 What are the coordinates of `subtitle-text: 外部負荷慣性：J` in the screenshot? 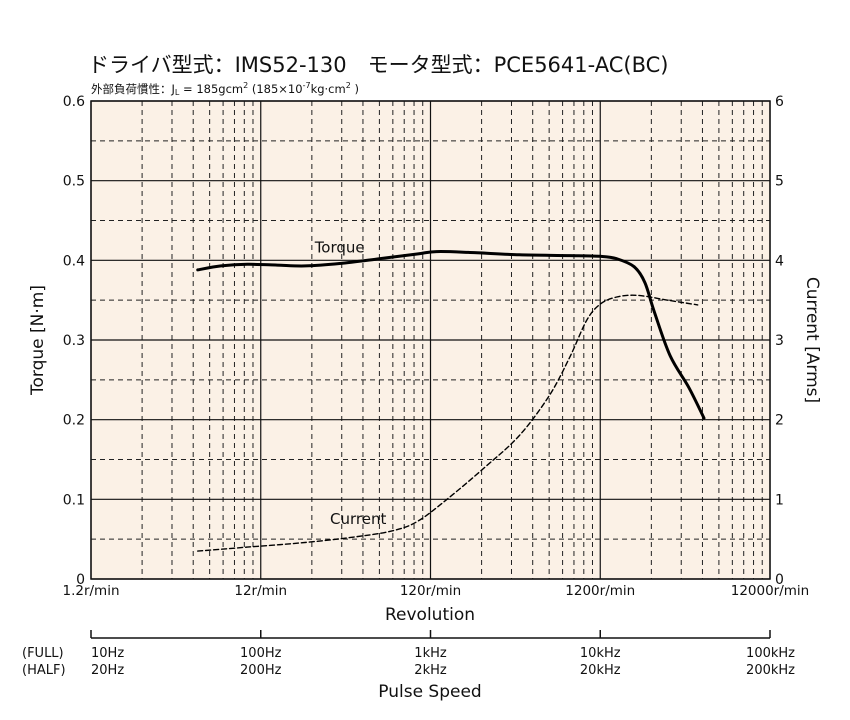 It's located at (133, 89).